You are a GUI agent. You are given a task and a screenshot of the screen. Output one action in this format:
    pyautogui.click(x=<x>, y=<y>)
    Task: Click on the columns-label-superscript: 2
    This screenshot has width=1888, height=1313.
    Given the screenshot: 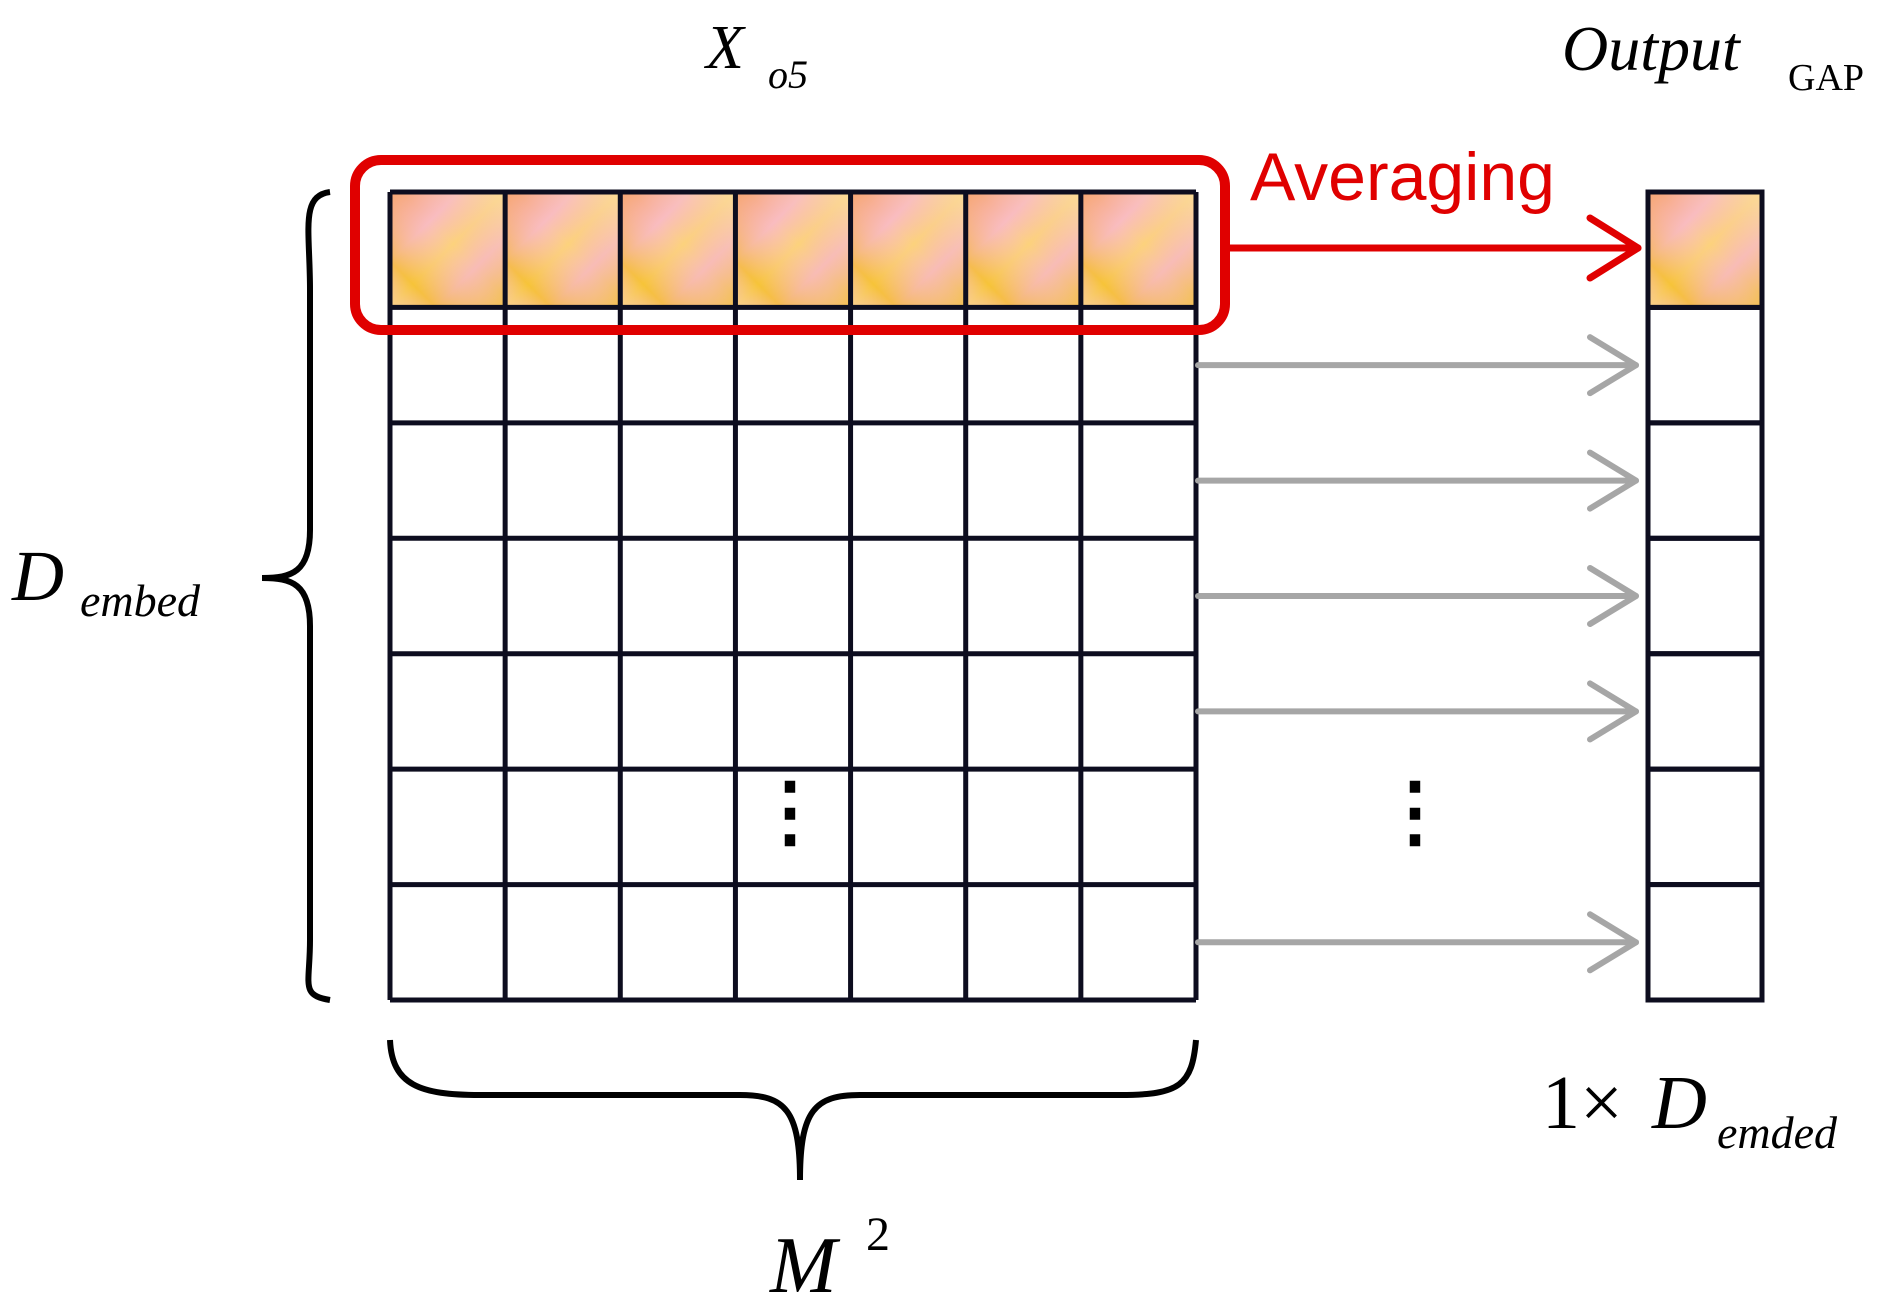 What is the action you would take?
    pyautogui.click(x=878, y=1234)
    